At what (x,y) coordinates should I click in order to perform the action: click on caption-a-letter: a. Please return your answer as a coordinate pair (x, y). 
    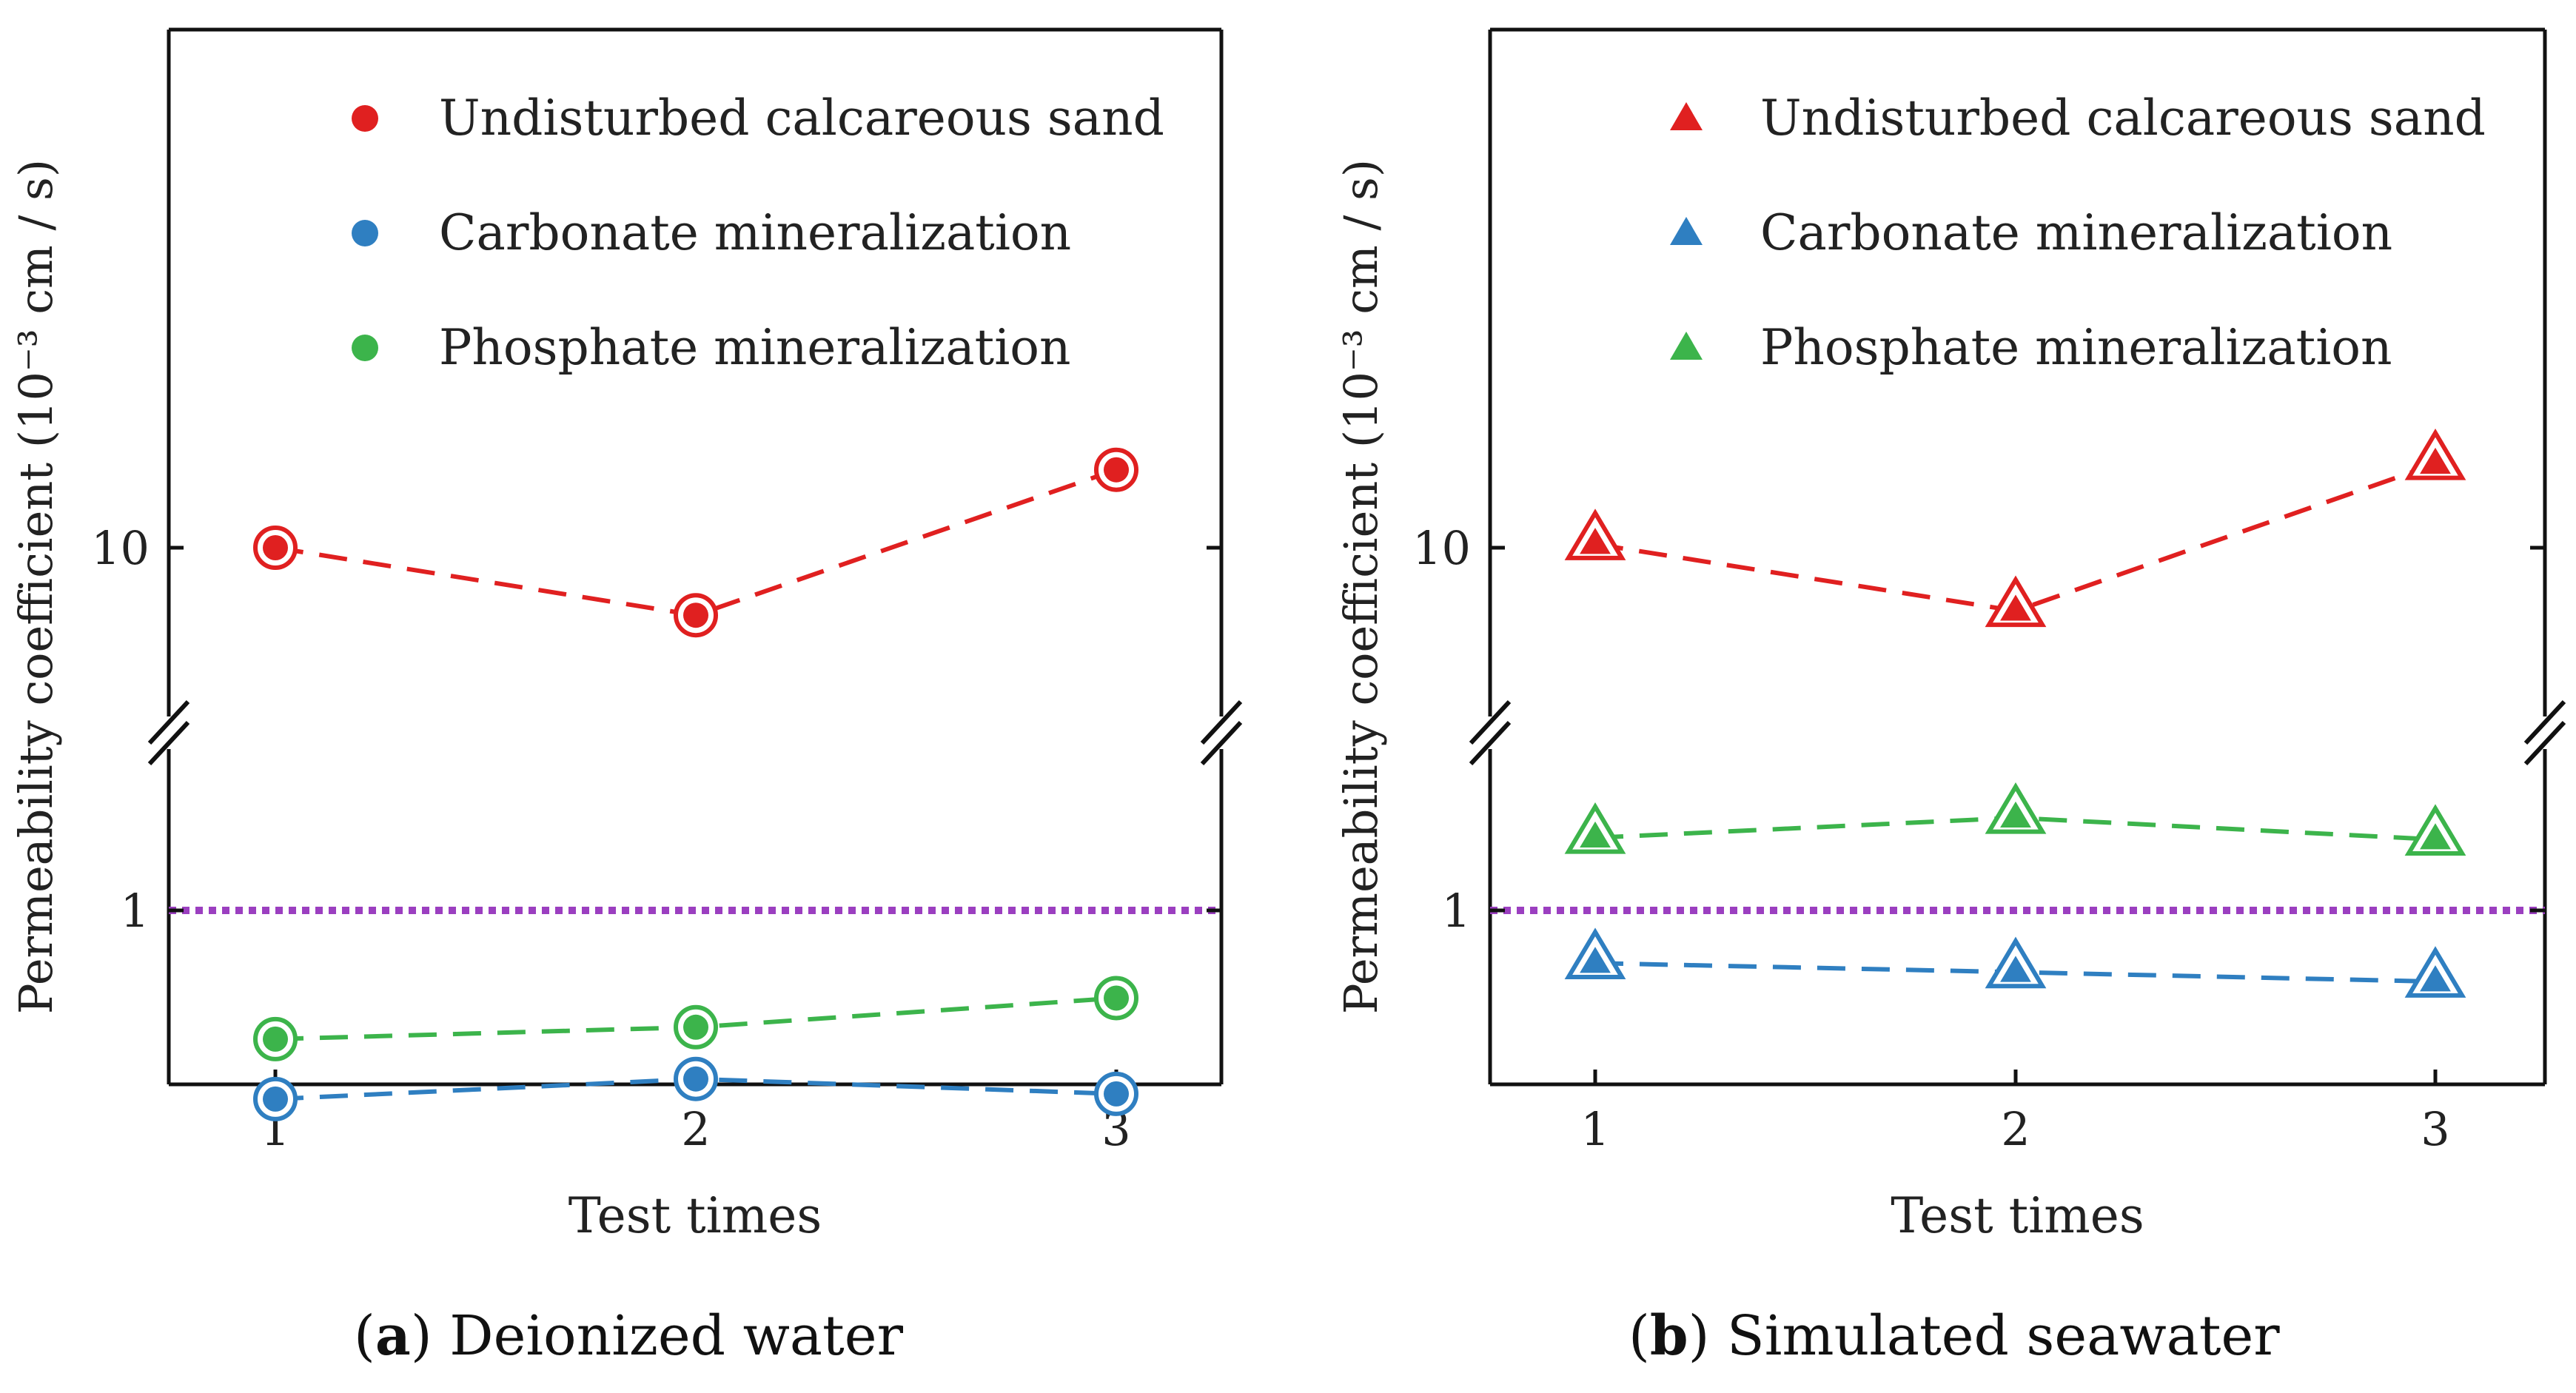
    Looking at the image, I should click on (393, 1336).